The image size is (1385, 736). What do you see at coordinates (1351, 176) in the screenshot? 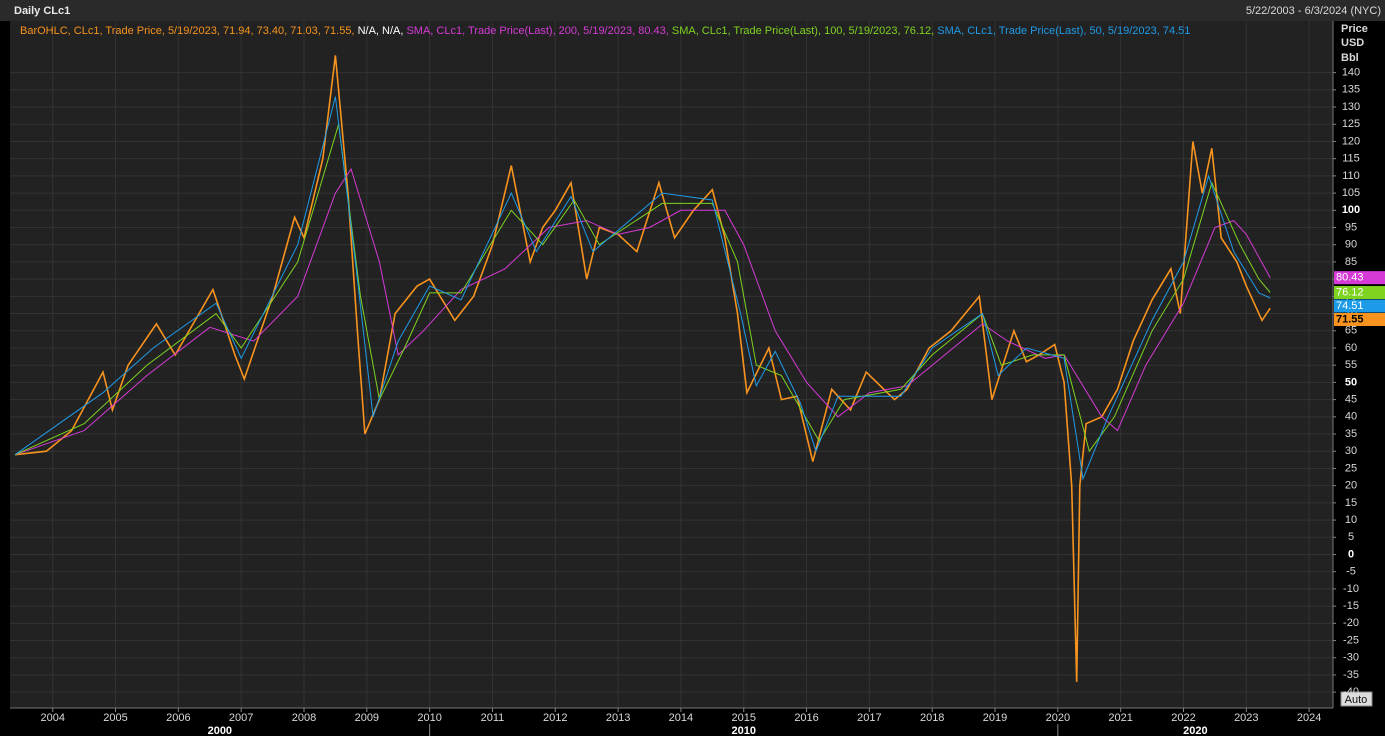
I see `y-tick-label: 110` at bounding box center [1351, 176].